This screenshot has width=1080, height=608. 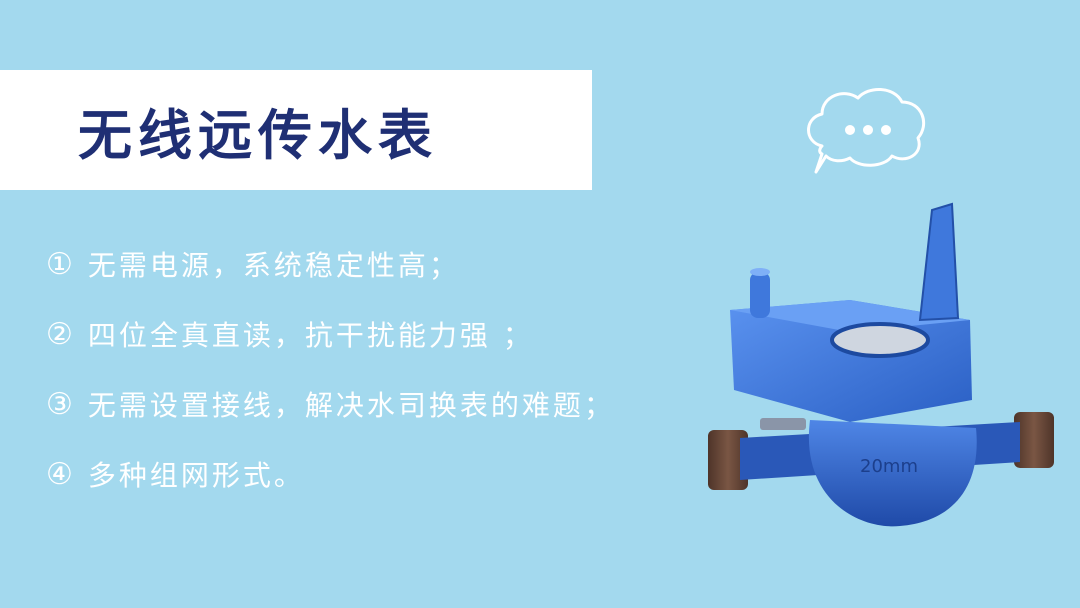 What do you see at coordinates (866, 131) in the screenshot?
I see `speech-bubble-icon` at bounding box center [866, 131].